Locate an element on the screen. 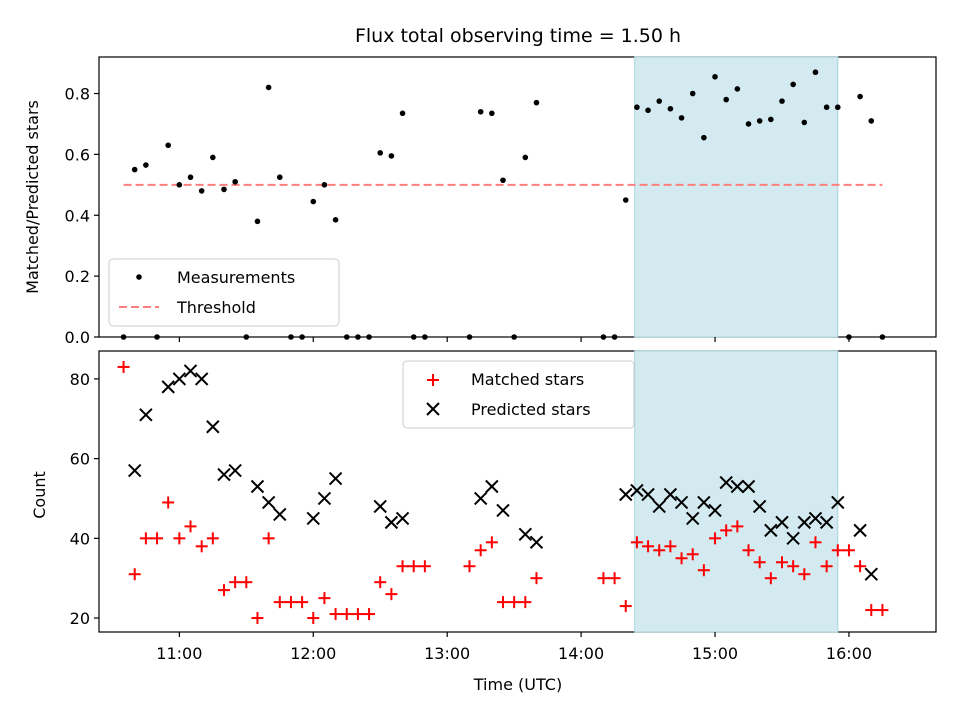 This screenshot has height=720, width=960. ratio-highlight-span is located at coordinates (736, 197).